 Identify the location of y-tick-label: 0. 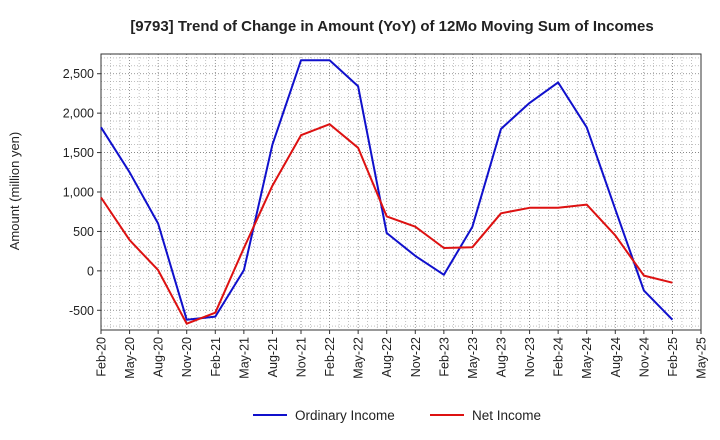
(90, 271).